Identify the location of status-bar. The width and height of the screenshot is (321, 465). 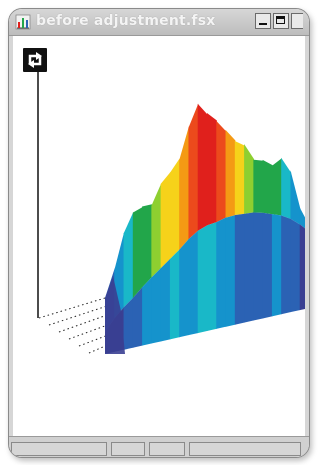
(159, 446).